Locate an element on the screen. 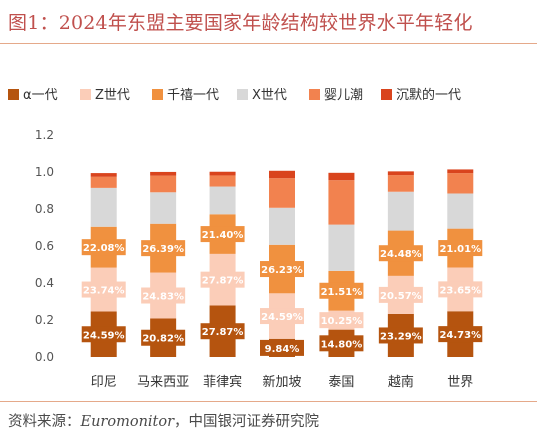 The width and height of the screenshot is (537, 445). data-label: 21.51% is located at coordinates (342, 292).